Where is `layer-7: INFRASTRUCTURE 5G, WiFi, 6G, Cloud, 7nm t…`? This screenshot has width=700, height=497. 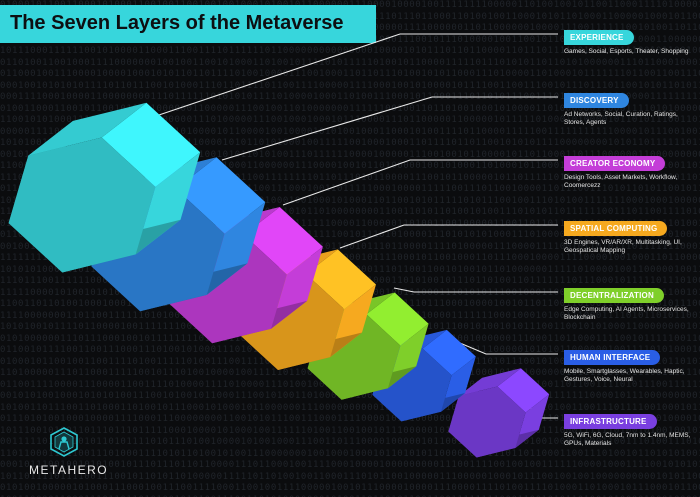
layer-7: INFRASTRUCTURE 5G, WiFi, 6G, Cloud, 7nm t… is located at coordinates (631, 429).